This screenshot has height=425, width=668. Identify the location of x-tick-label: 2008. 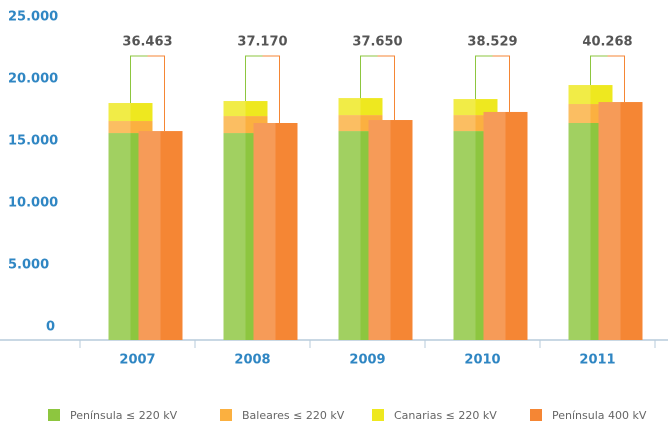
(252, 360).